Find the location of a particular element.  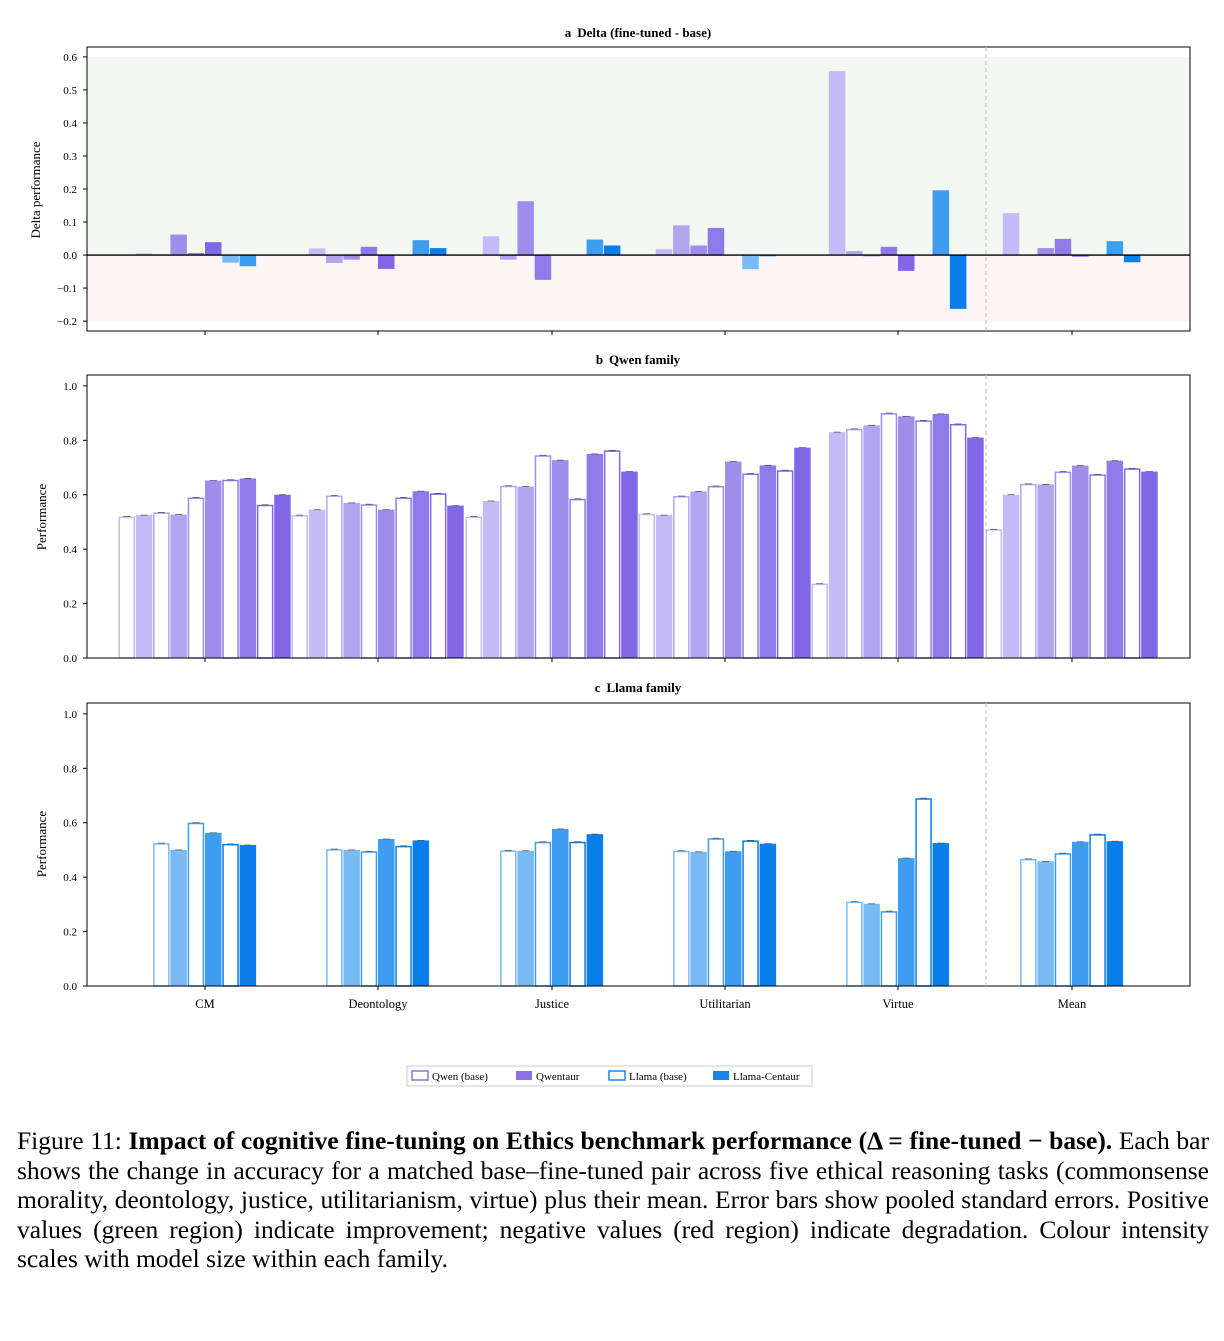

legend-label: Qwen (base) is located at coordinates (460, 1077).